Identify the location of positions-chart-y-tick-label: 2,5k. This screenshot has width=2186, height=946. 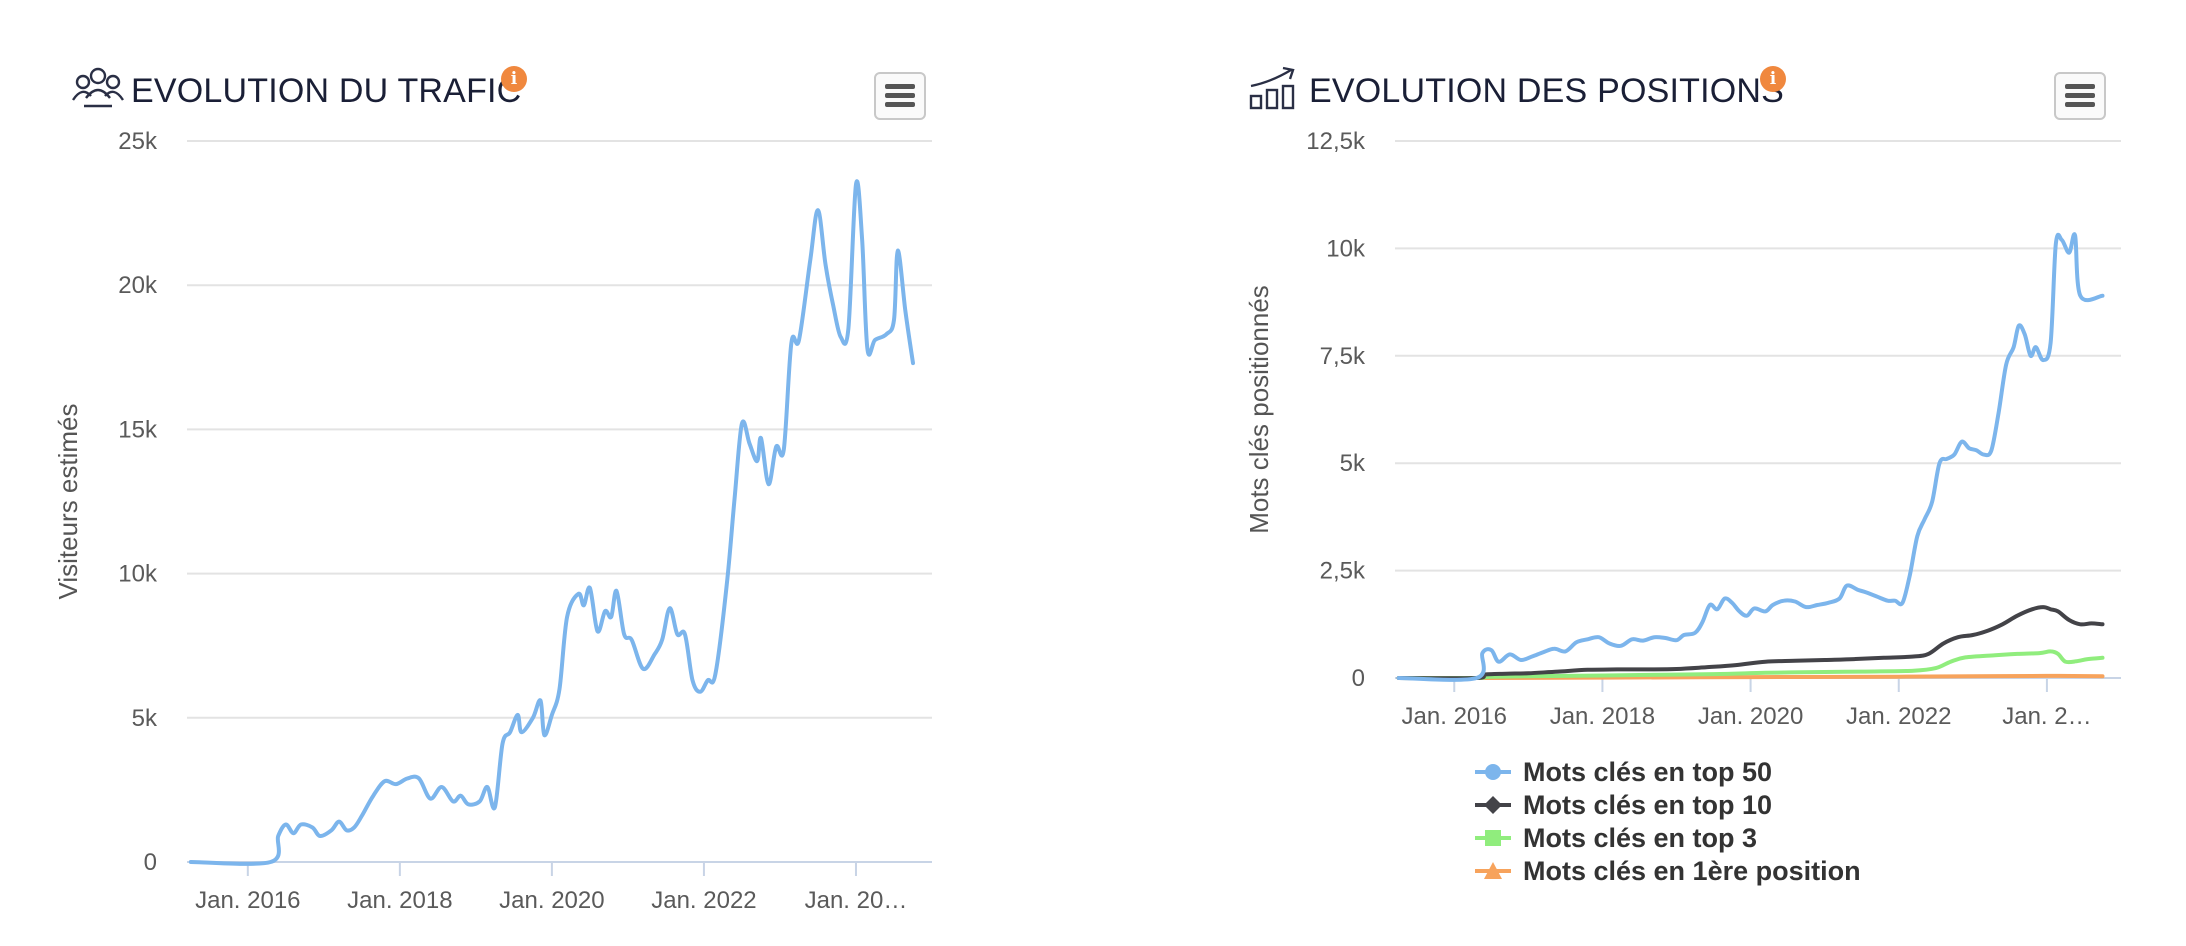
(1343, 571).